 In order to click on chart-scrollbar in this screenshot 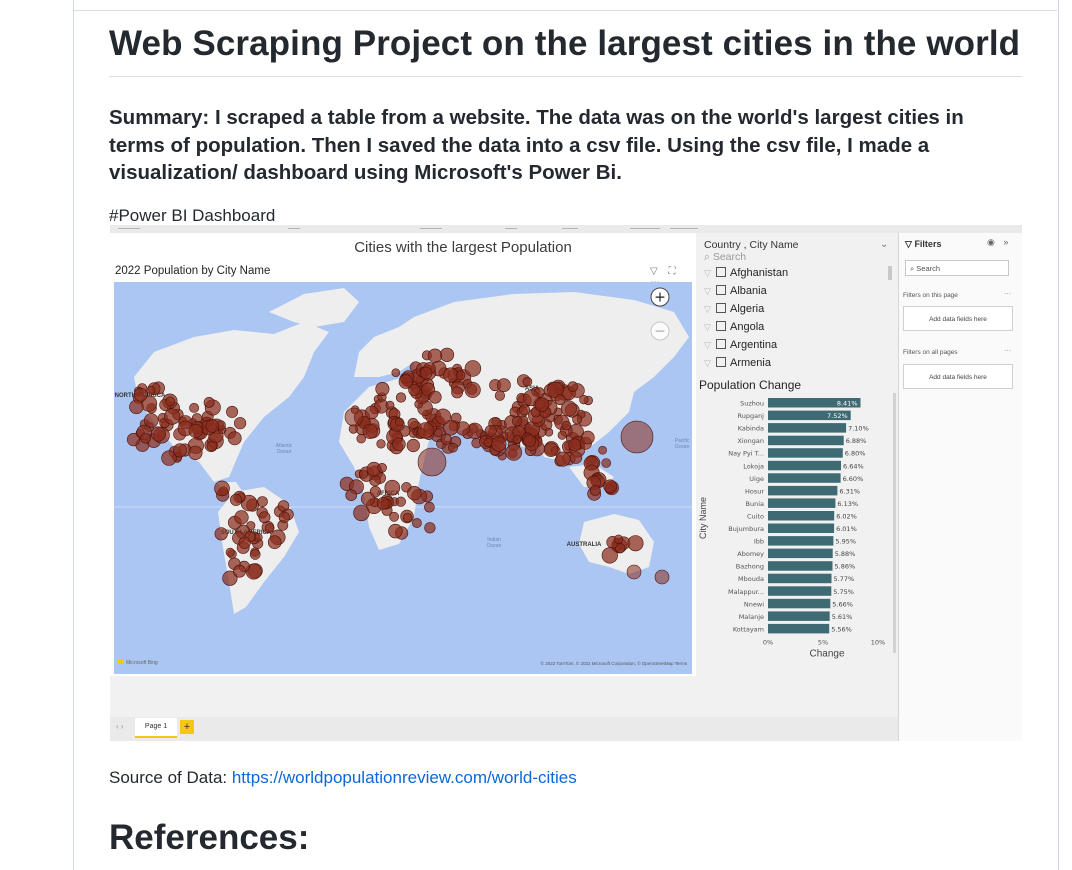, I will do `click(894, 523)`.